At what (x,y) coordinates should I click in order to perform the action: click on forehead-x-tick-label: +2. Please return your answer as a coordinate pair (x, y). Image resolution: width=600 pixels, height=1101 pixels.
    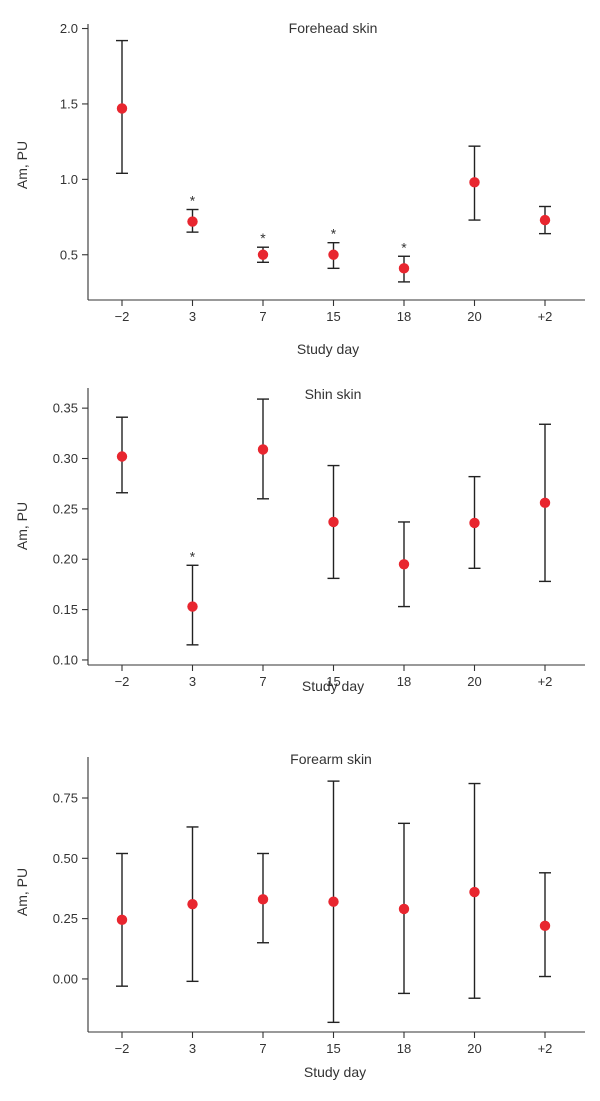
    Looking at the image, I should click on (545, 316).